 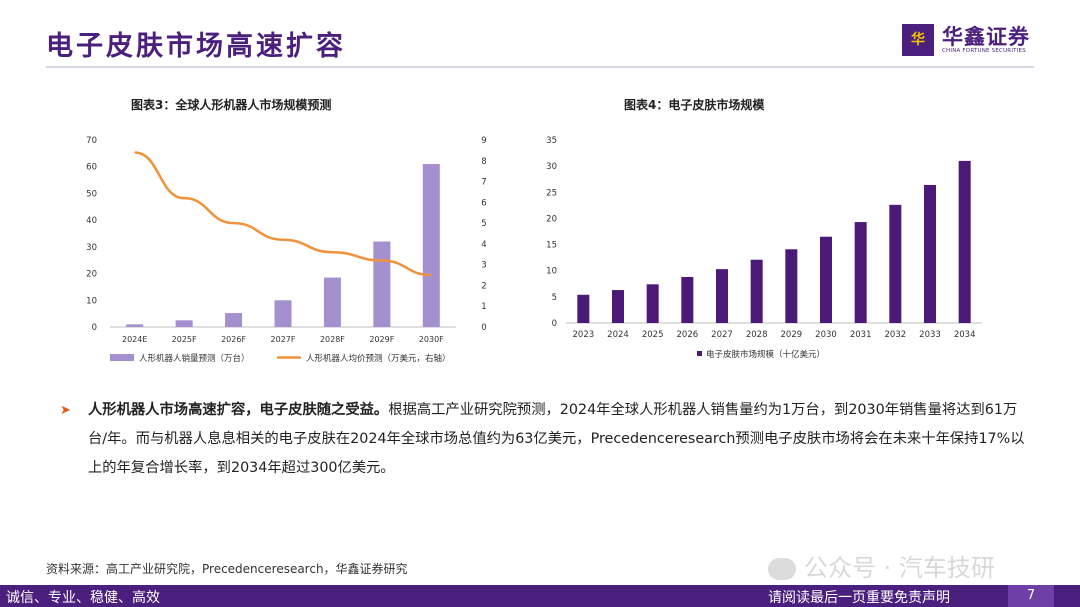 What do you see at coordinates (861, 335) in the screenshot?
I see `chart4-x-tick-label: 2031` at bounding box center [861, 335].